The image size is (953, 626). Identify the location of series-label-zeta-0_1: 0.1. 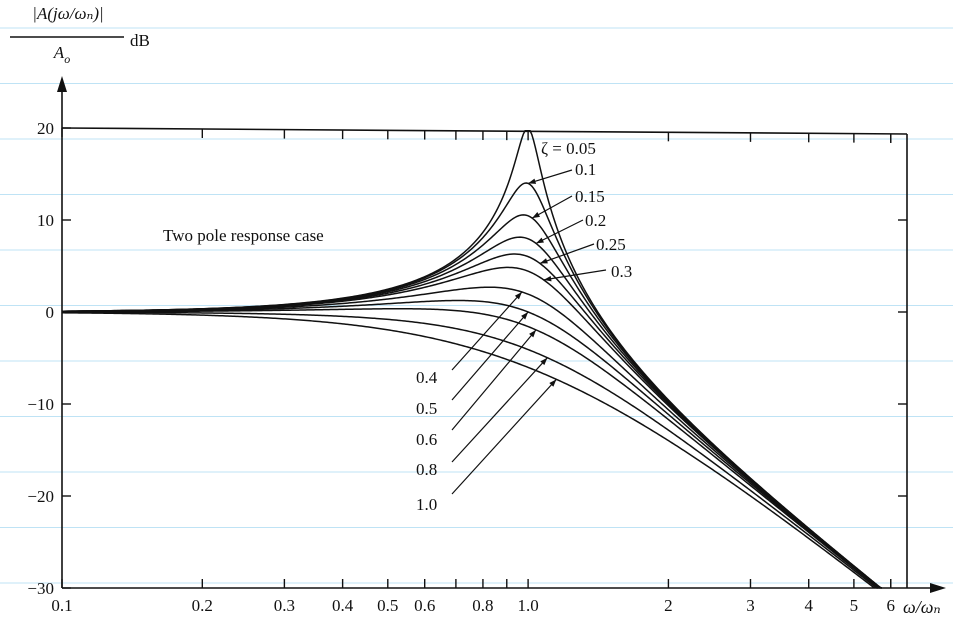
(585, 169).